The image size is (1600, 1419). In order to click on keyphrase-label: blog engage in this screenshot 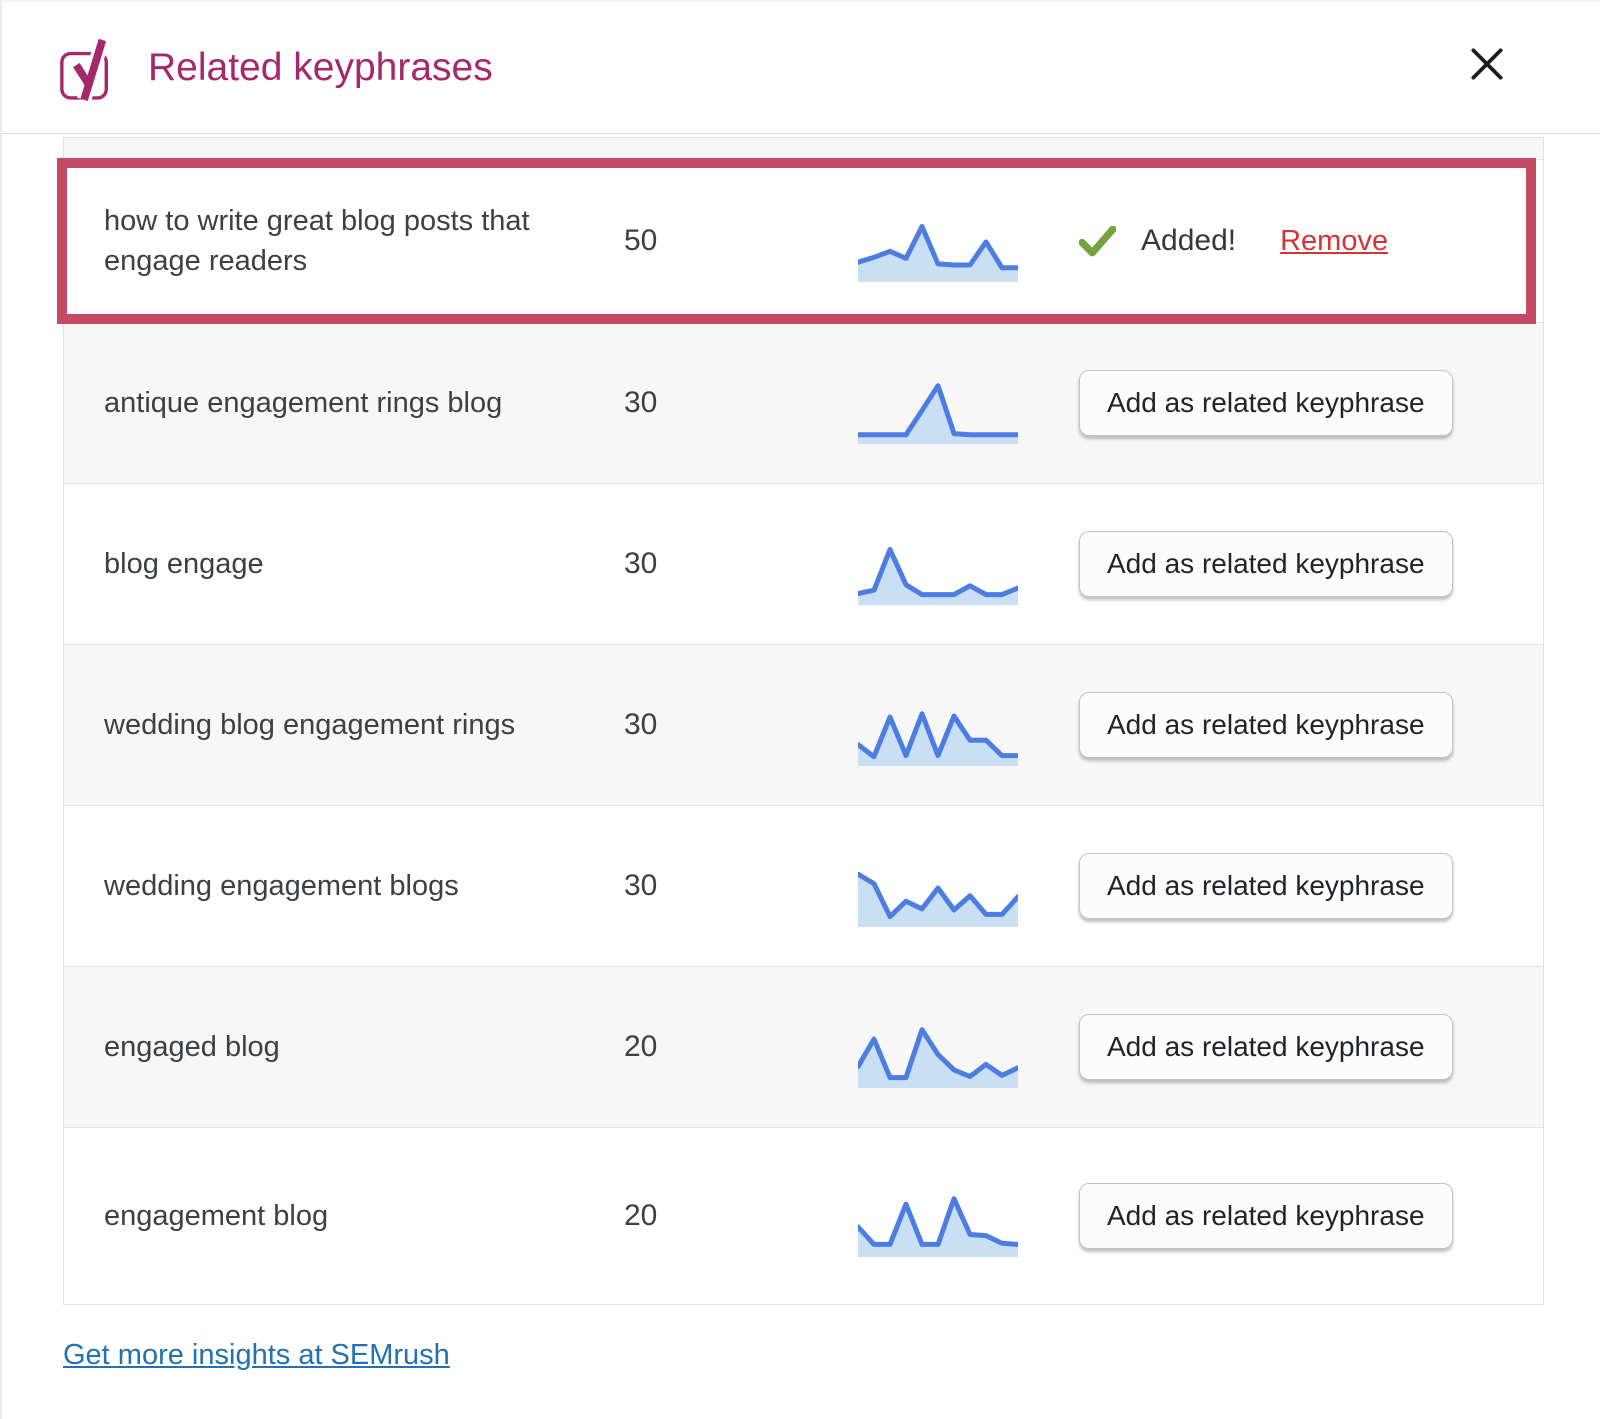, I will do `click(184, 563)`.